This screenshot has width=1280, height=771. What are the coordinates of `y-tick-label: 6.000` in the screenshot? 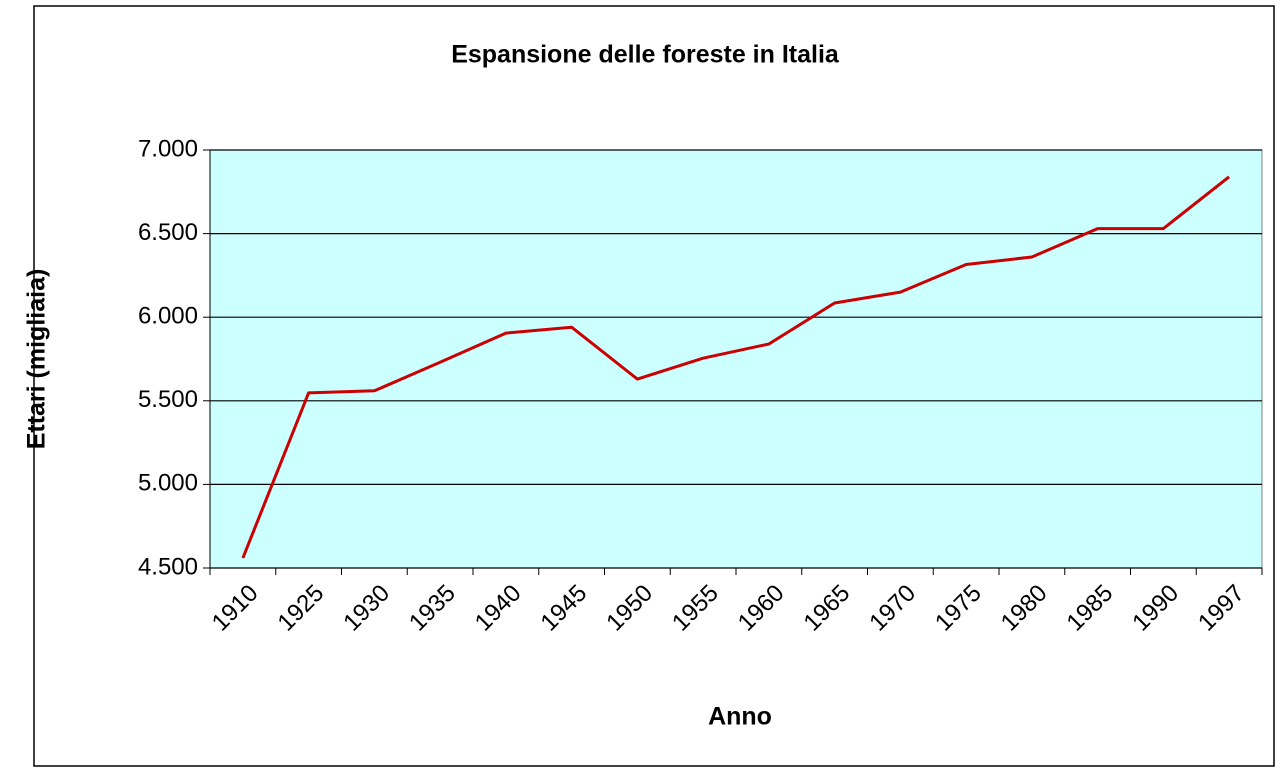 It's located at (168, 316).